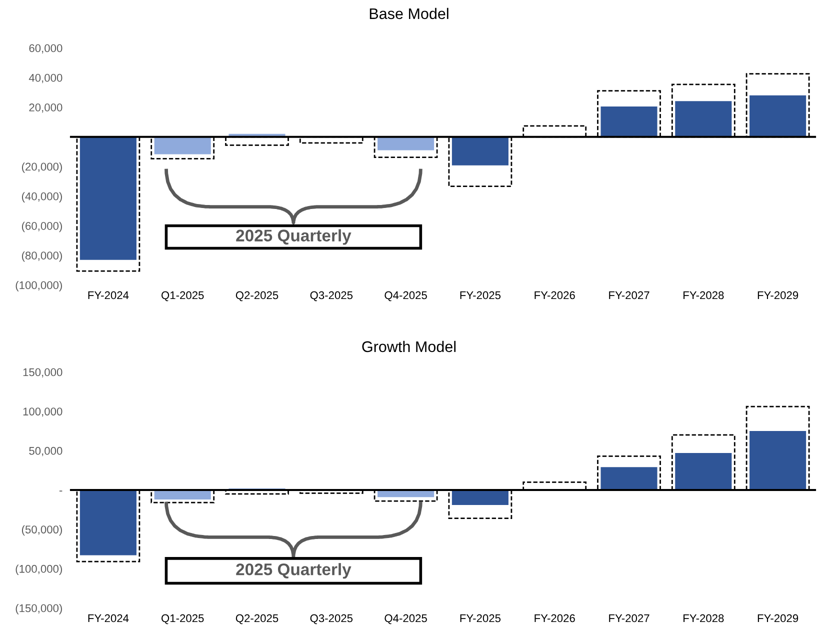 The width and height of the screenshot is (818, 637). I want to click on y-tick-label: (20,000), so click(42, 167).